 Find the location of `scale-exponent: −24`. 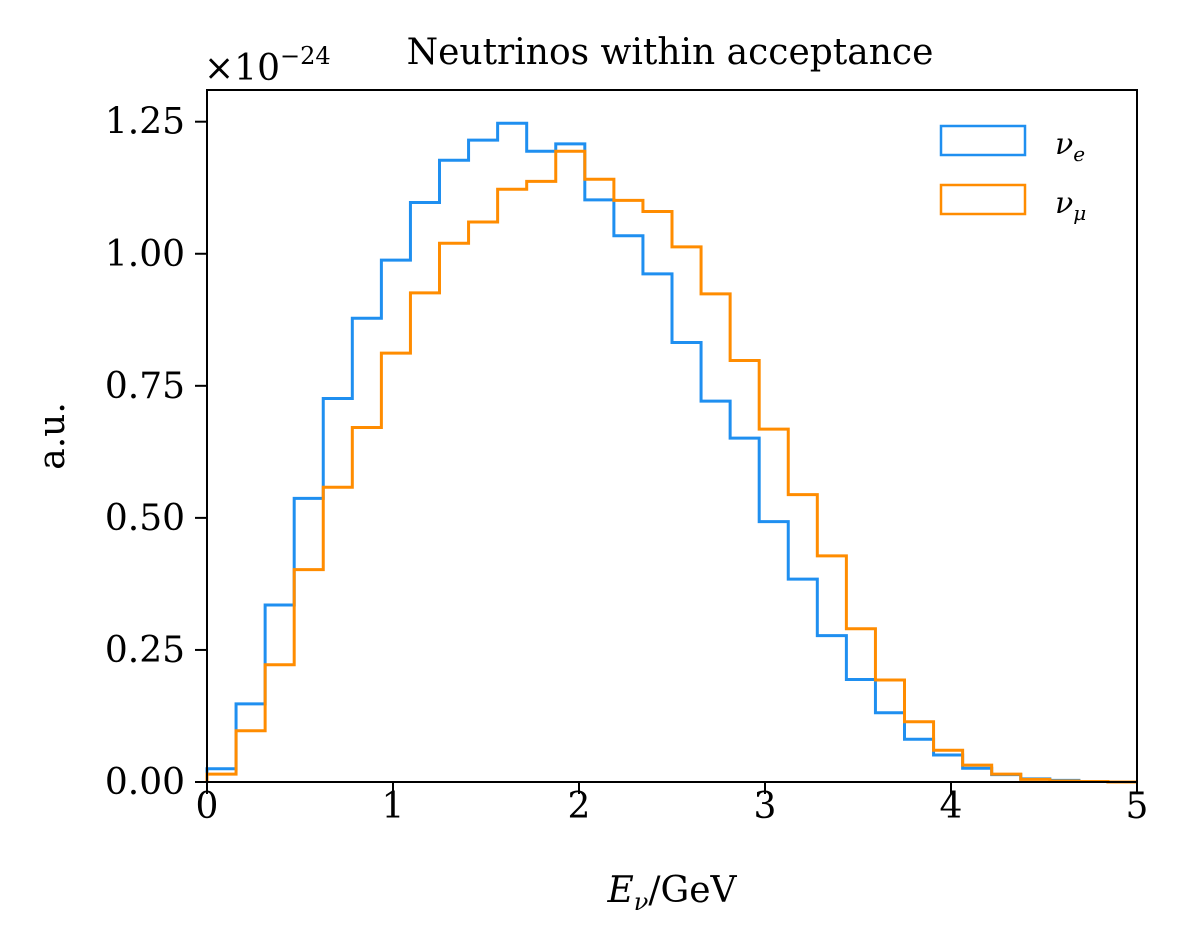

scale-exponent: −24 is located at coordinates (305, 56).